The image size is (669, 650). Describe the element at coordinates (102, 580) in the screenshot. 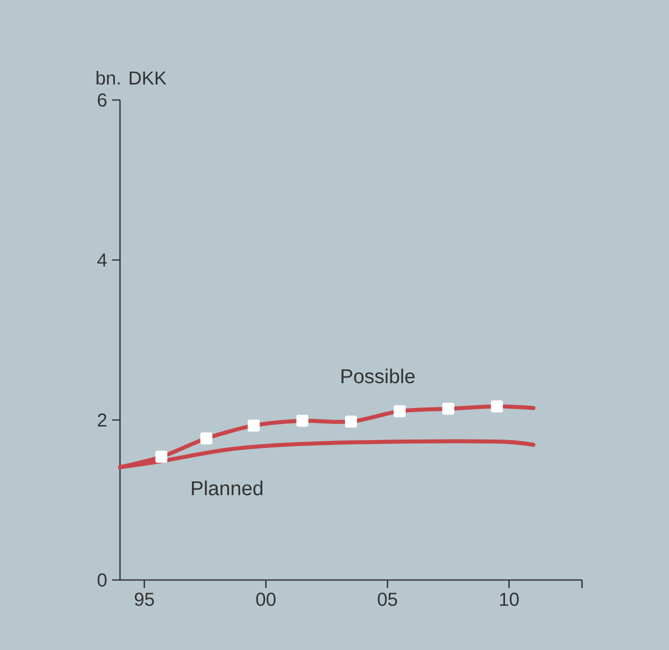

I see `y-tick-label: 0` at that location.